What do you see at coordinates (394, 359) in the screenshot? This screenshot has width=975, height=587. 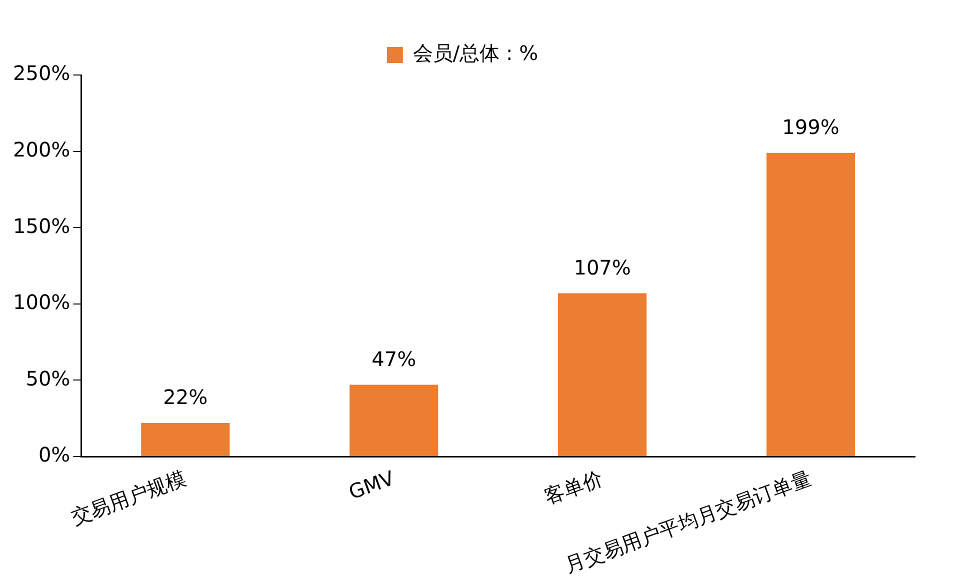 I see `data-label: 47%` at bounding box center [394, 359].